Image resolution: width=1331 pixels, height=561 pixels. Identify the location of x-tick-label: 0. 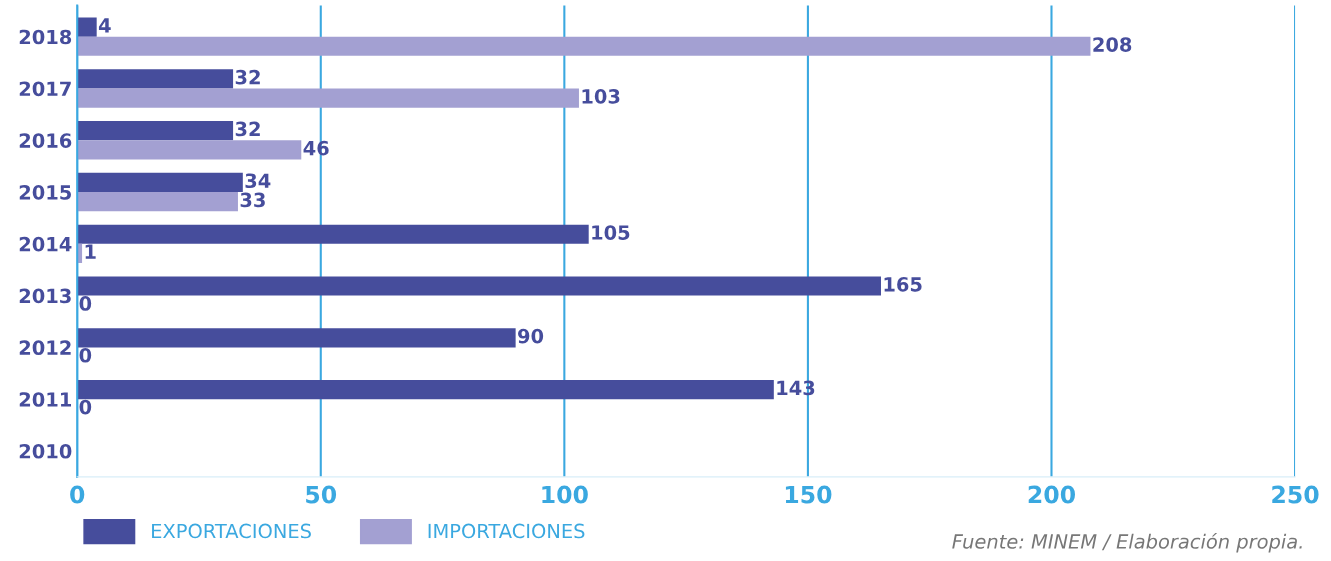
(77, 494).